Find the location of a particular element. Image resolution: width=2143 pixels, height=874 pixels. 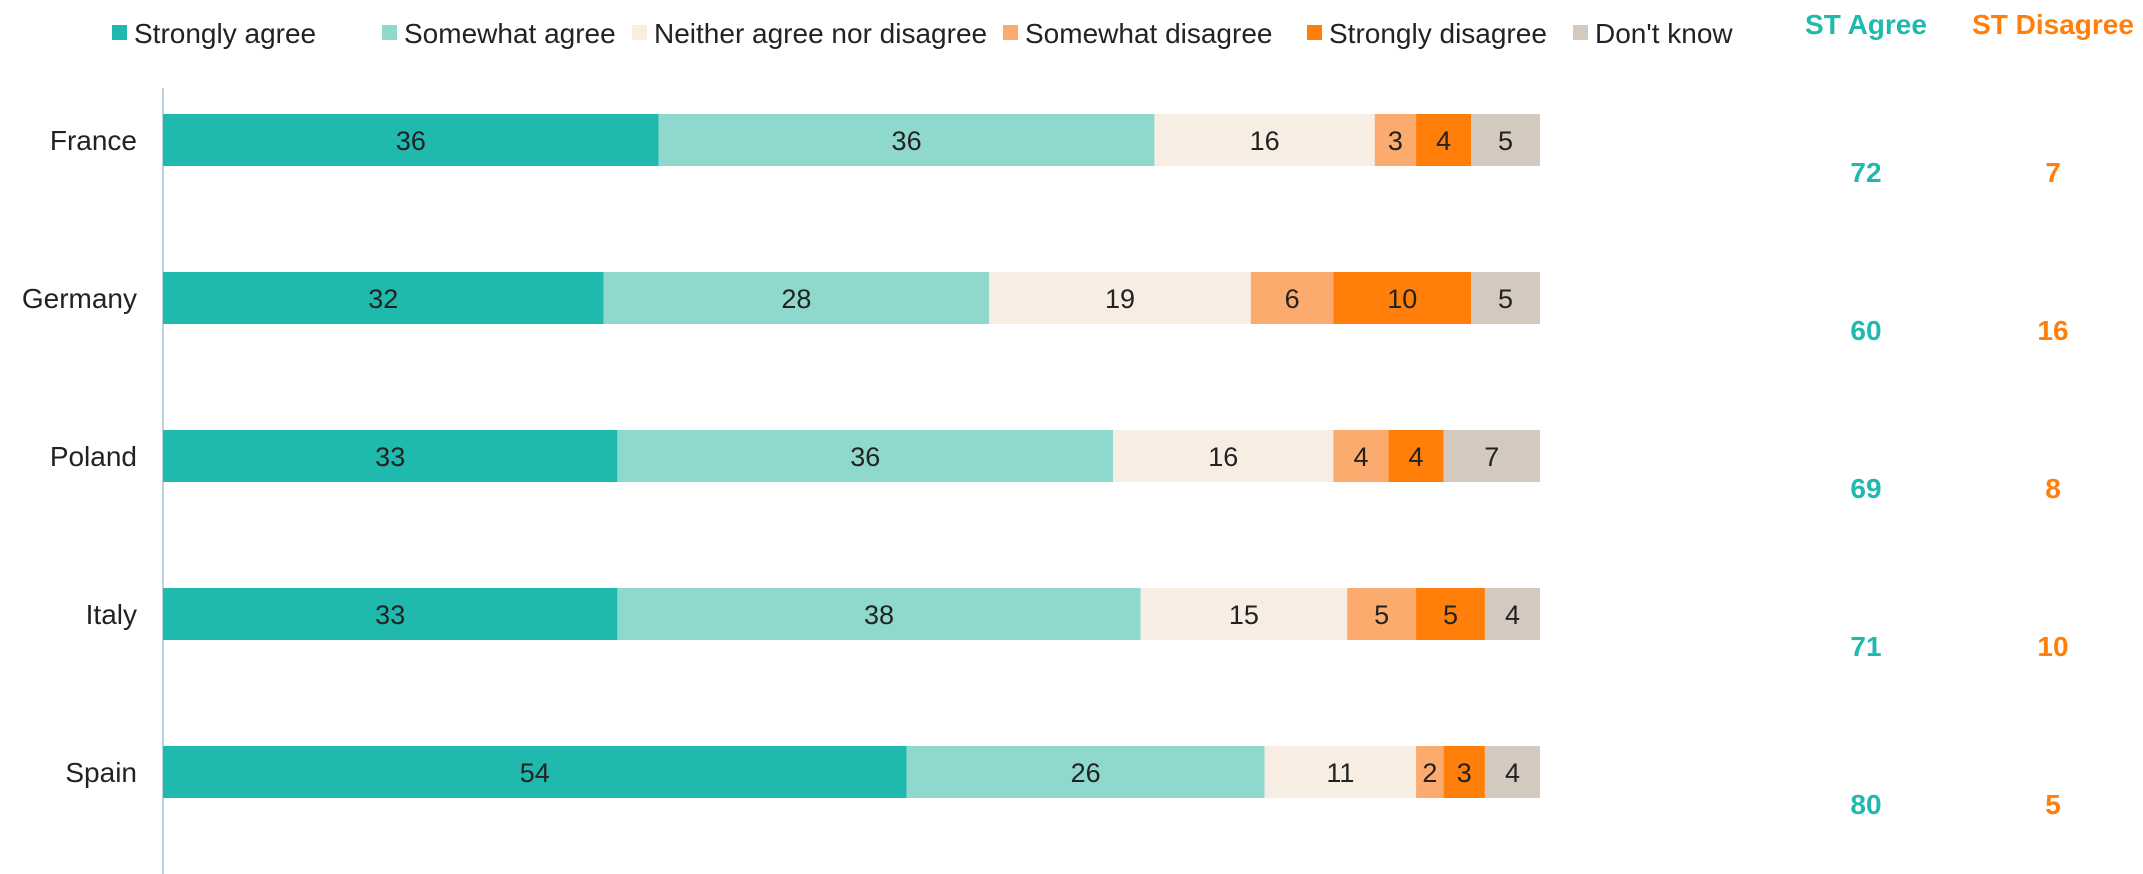

legend-label: Neither agree nor disagree is located at coordinates (820, 33).